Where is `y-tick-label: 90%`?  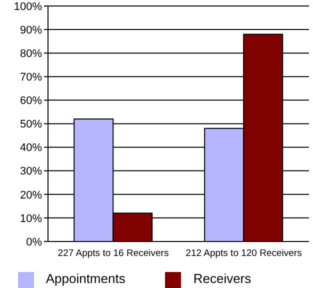
y-tick-label: 90% is located at coordinates (31, 30).